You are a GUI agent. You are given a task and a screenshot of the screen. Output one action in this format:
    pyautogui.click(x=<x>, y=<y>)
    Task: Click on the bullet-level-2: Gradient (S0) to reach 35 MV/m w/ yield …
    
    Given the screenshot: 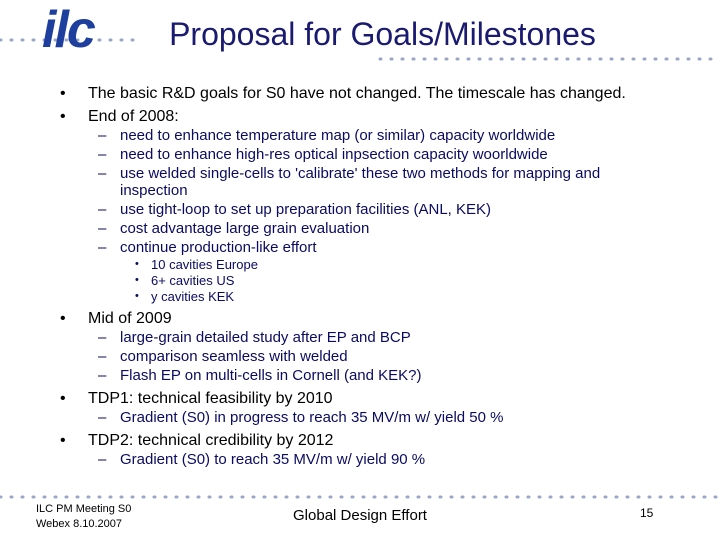 What is the action you would take?
    pyautogui.click(x=320, y=459)
    